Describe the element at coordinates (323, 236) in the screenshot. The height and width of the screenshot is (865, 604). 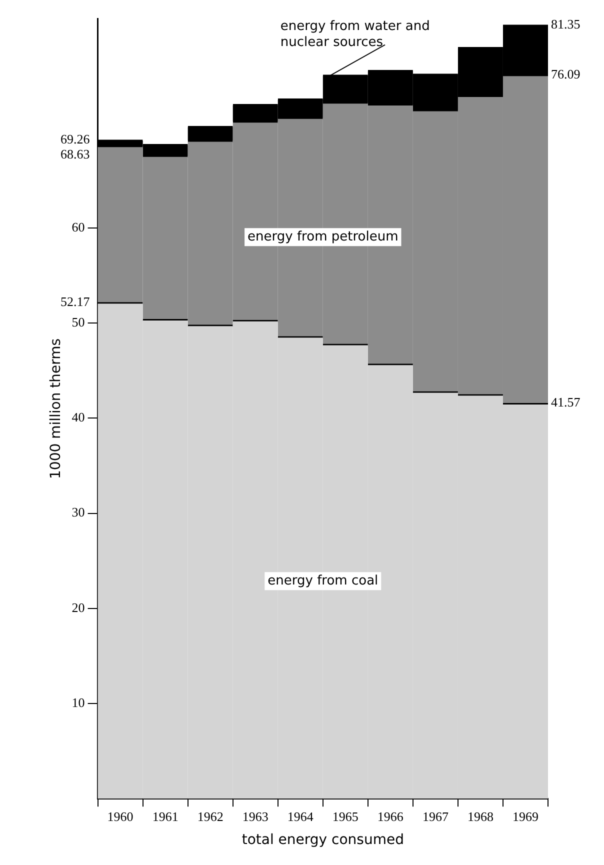
I see `series-label: energy from petroleum` at that location.